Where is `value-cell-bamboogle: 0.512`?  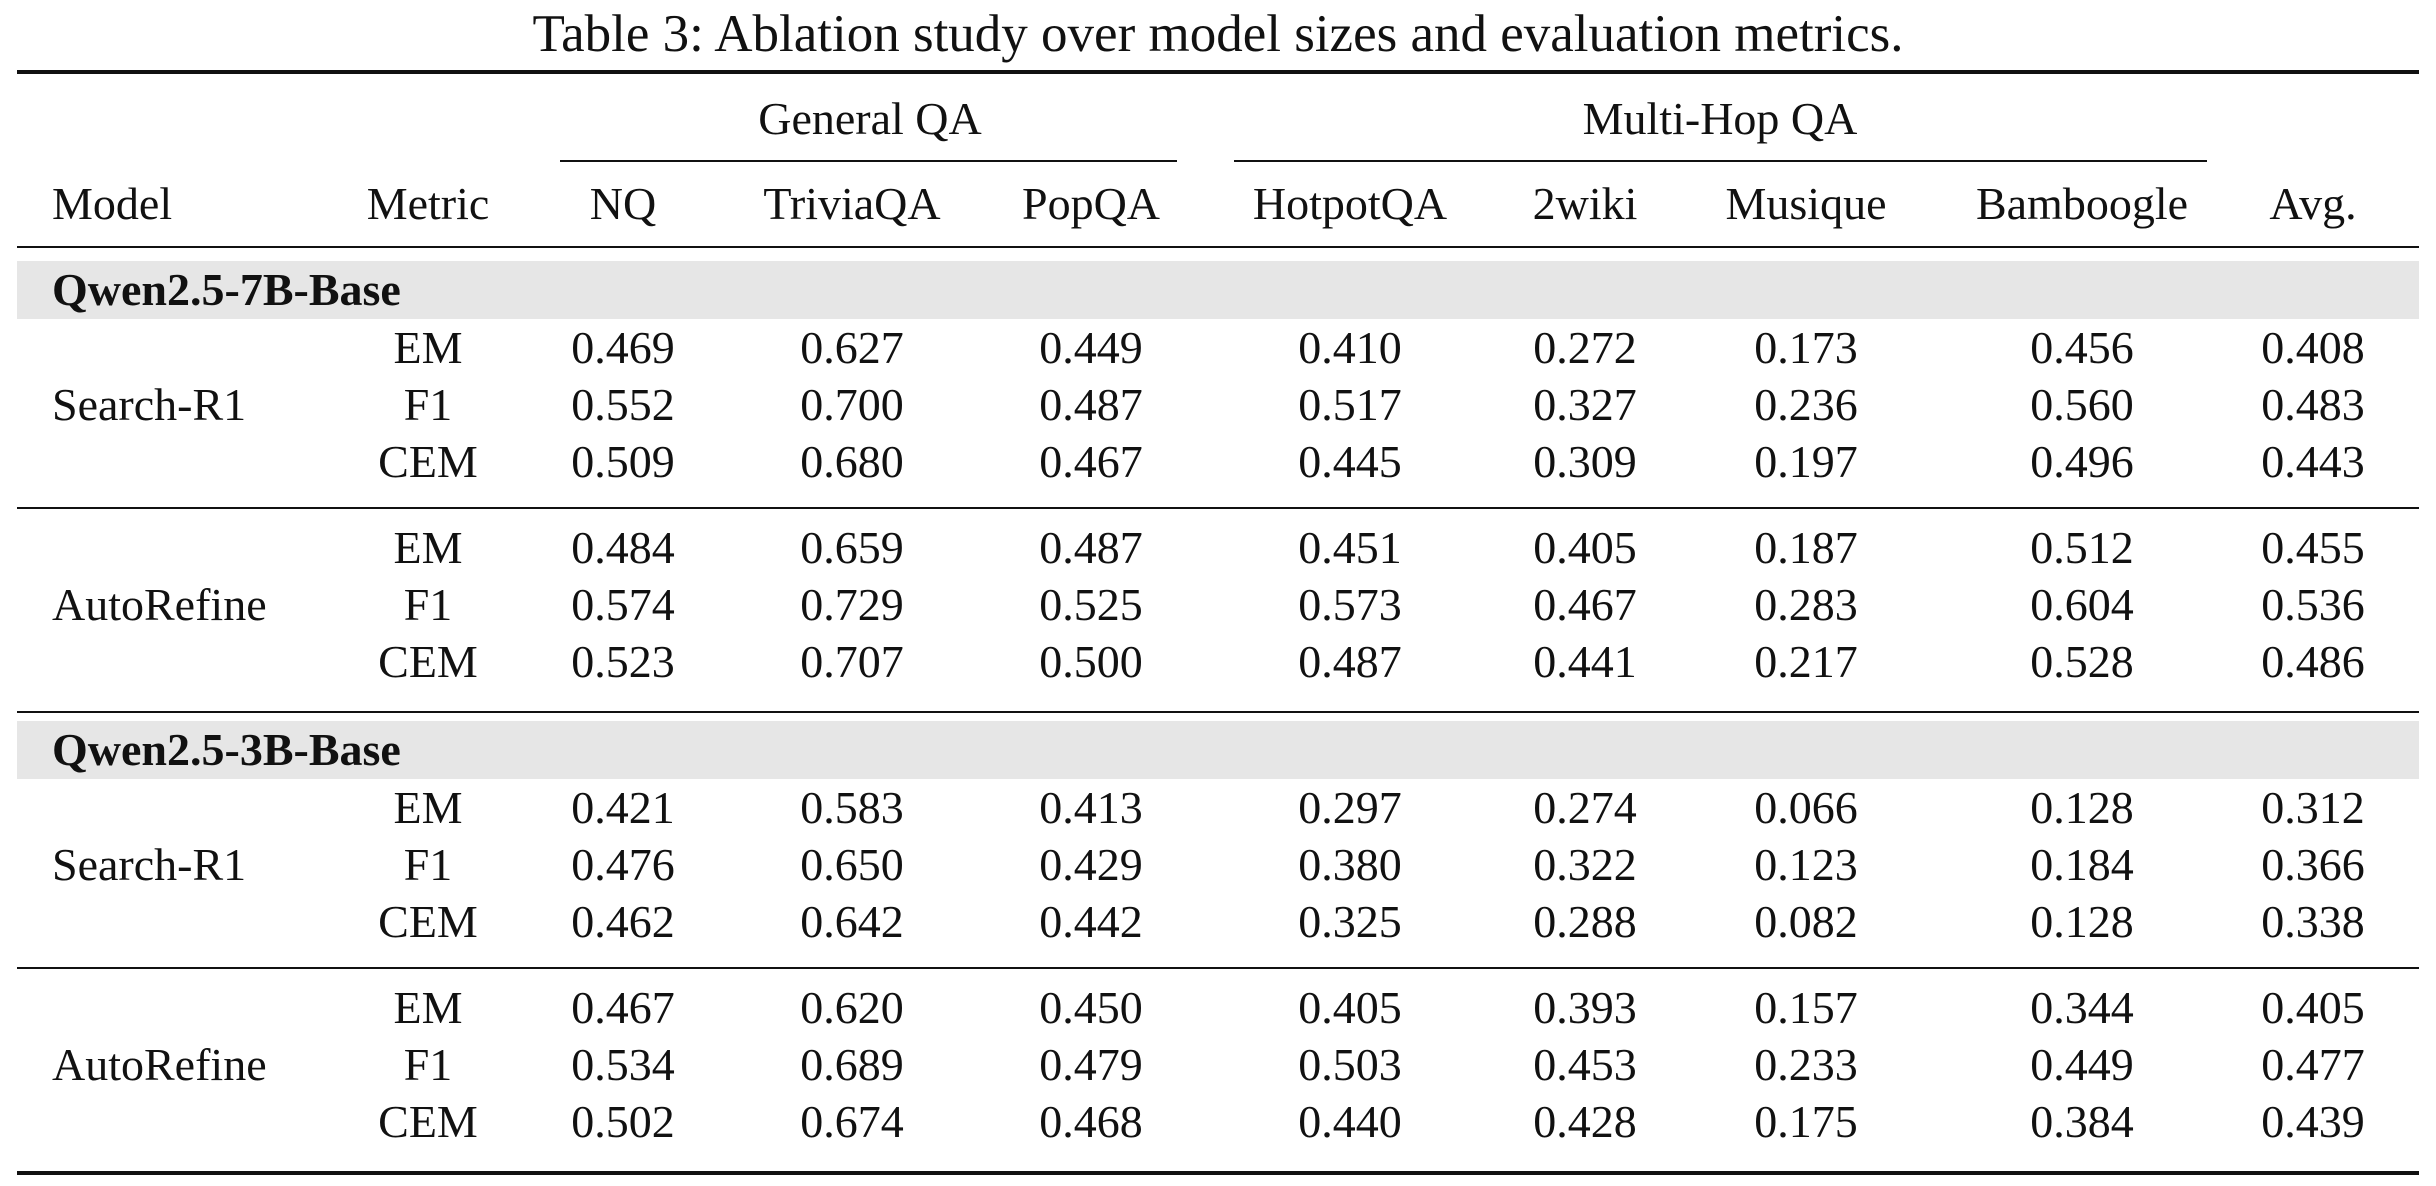
value-cell-bamboogle: 0.512 is located at coordinates (2082, 547).